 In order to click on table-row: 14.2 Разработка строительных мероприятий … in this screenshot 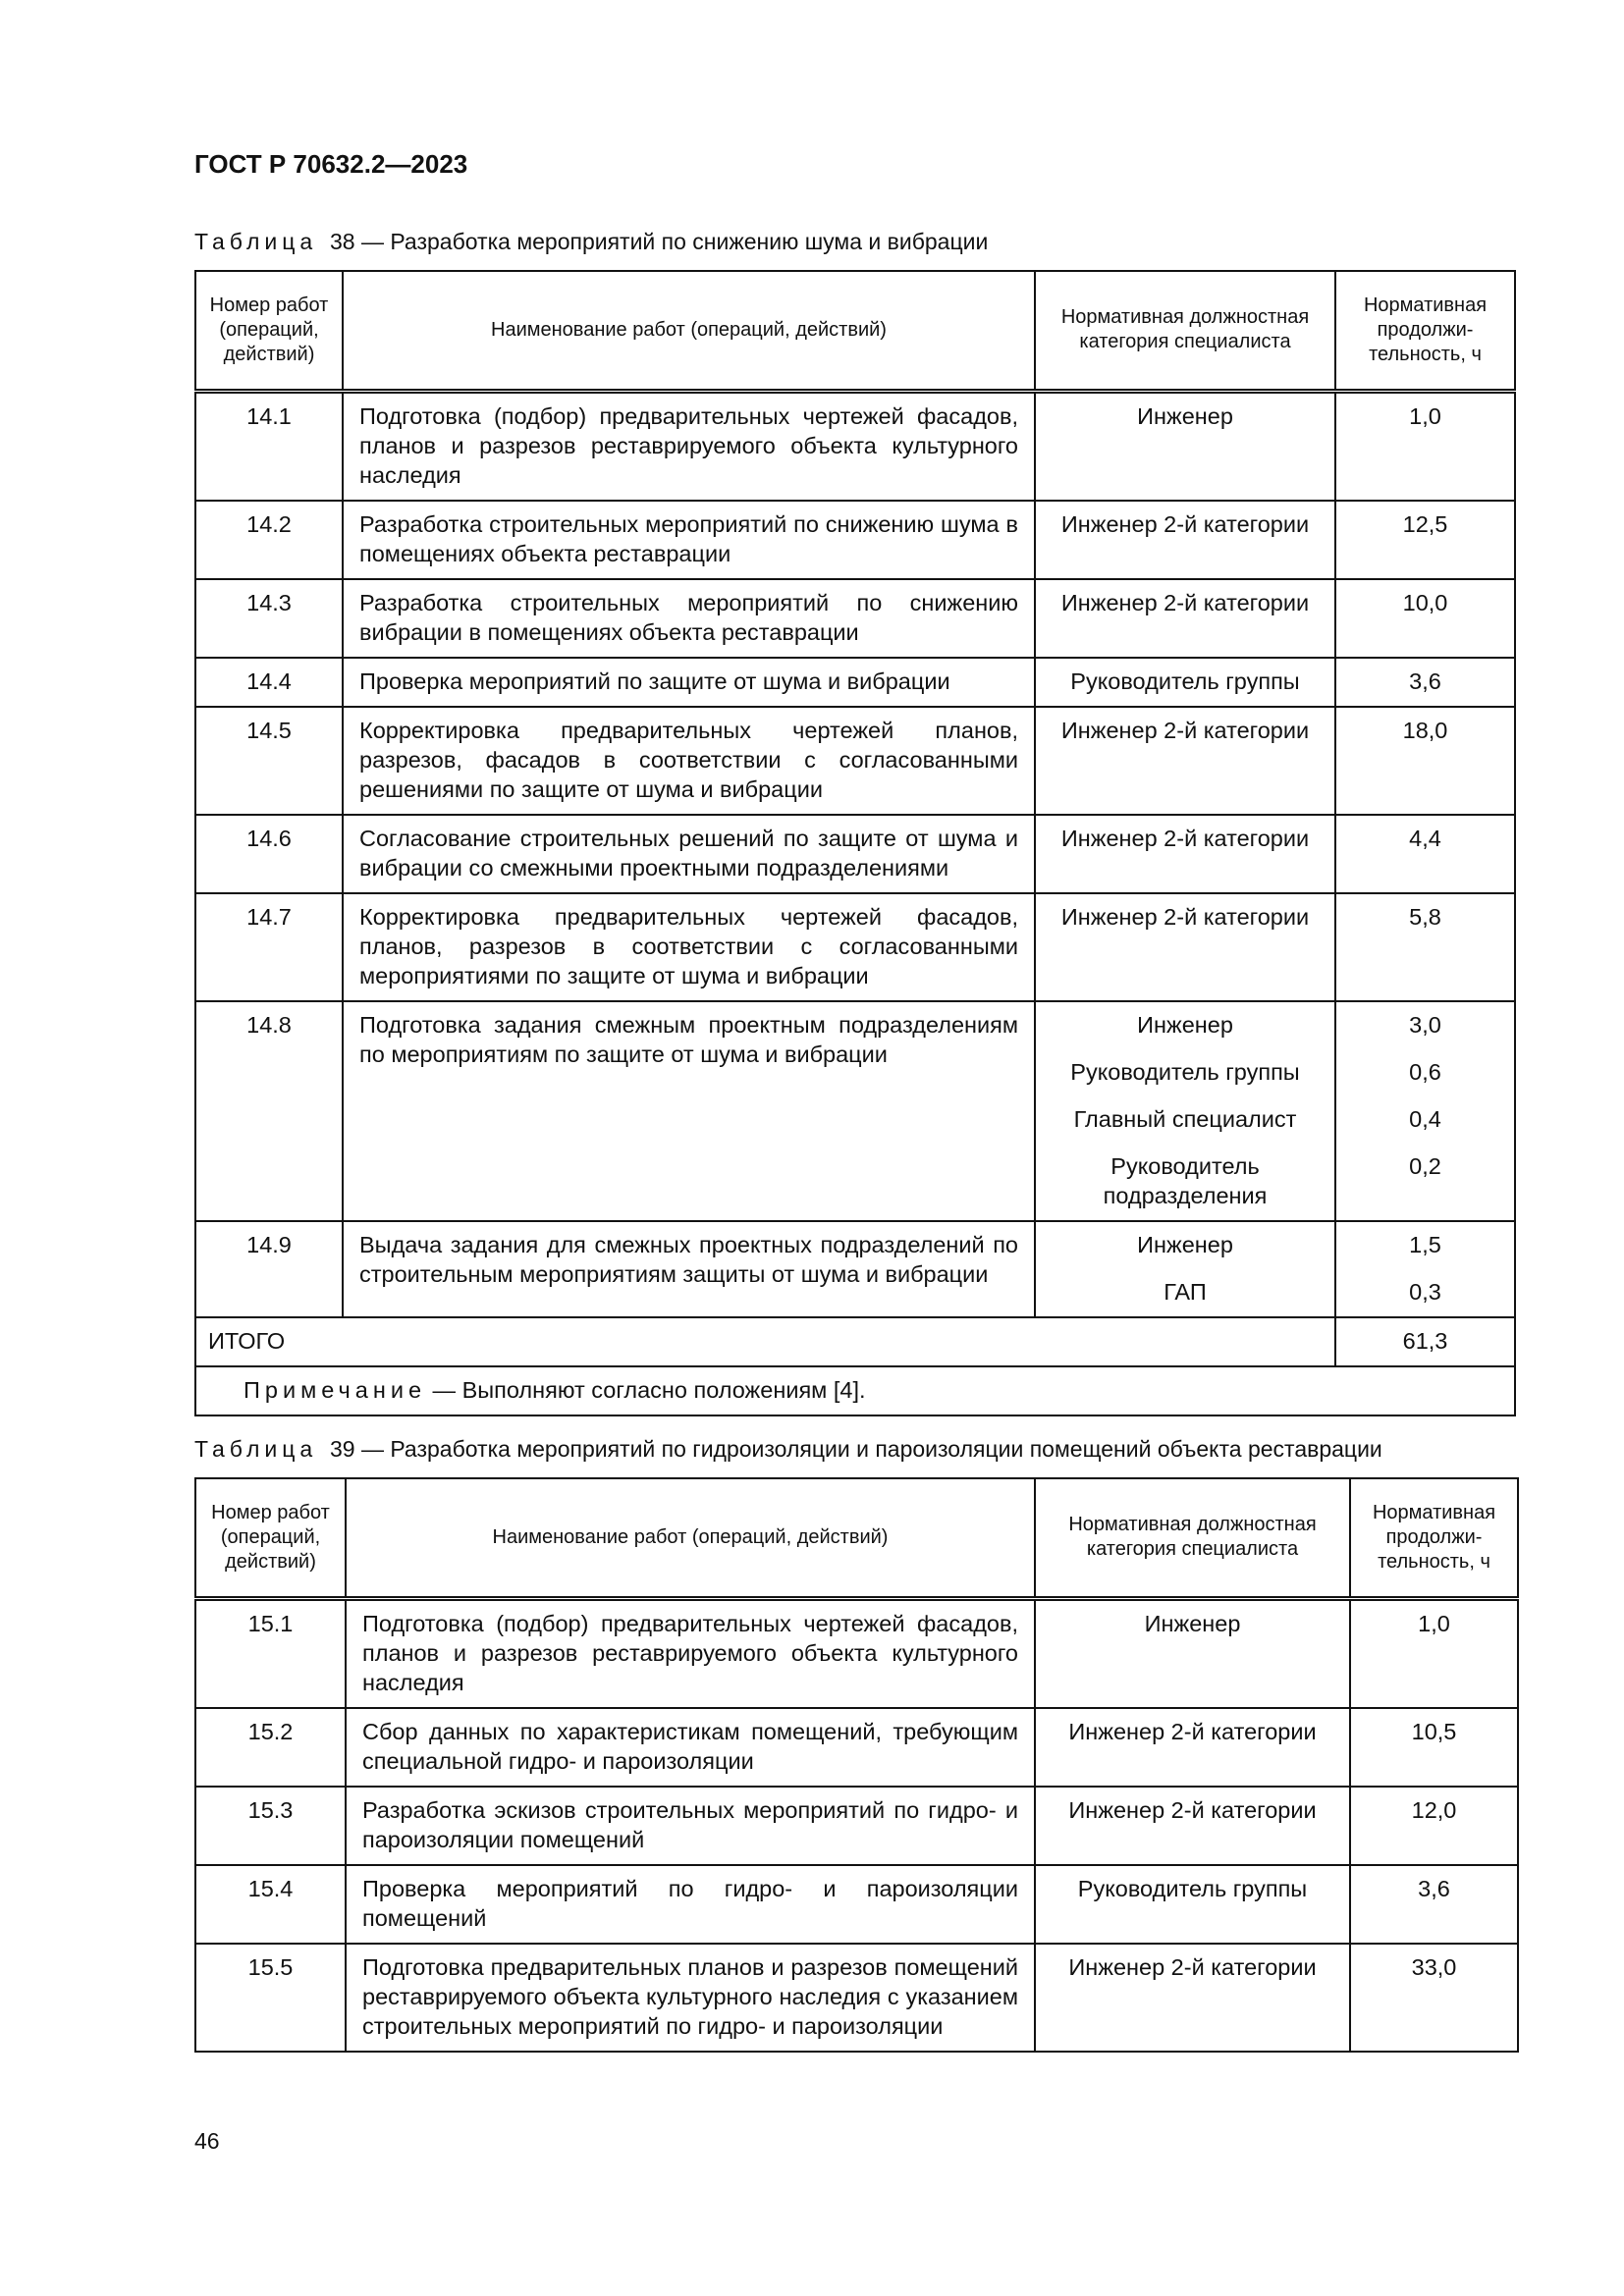, I will do `click(855, 539)`.